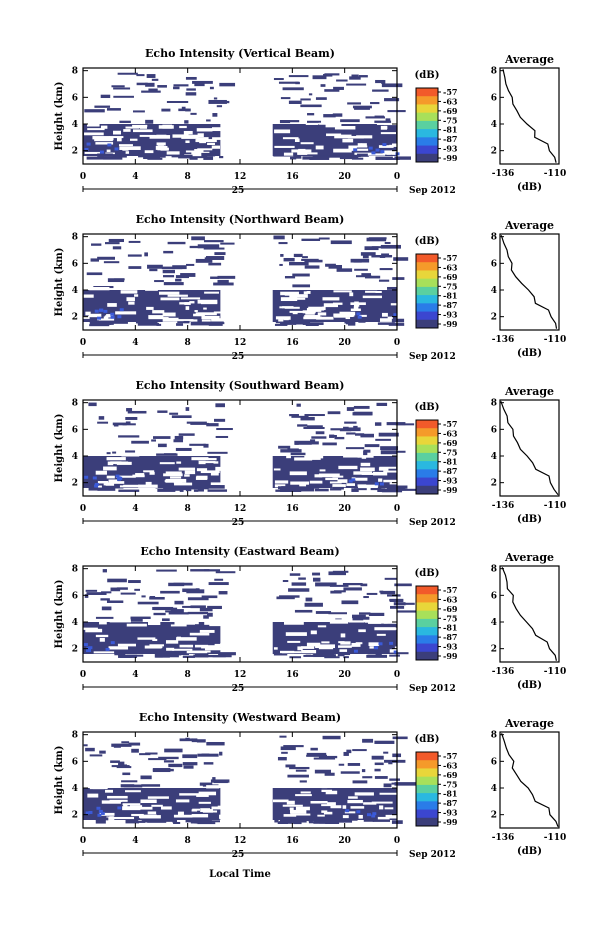 The image size is (615, 929). Describe the element at coordinates (450, 443) in the screenshot. I see `colorbar-tick-label: -69` at that location.